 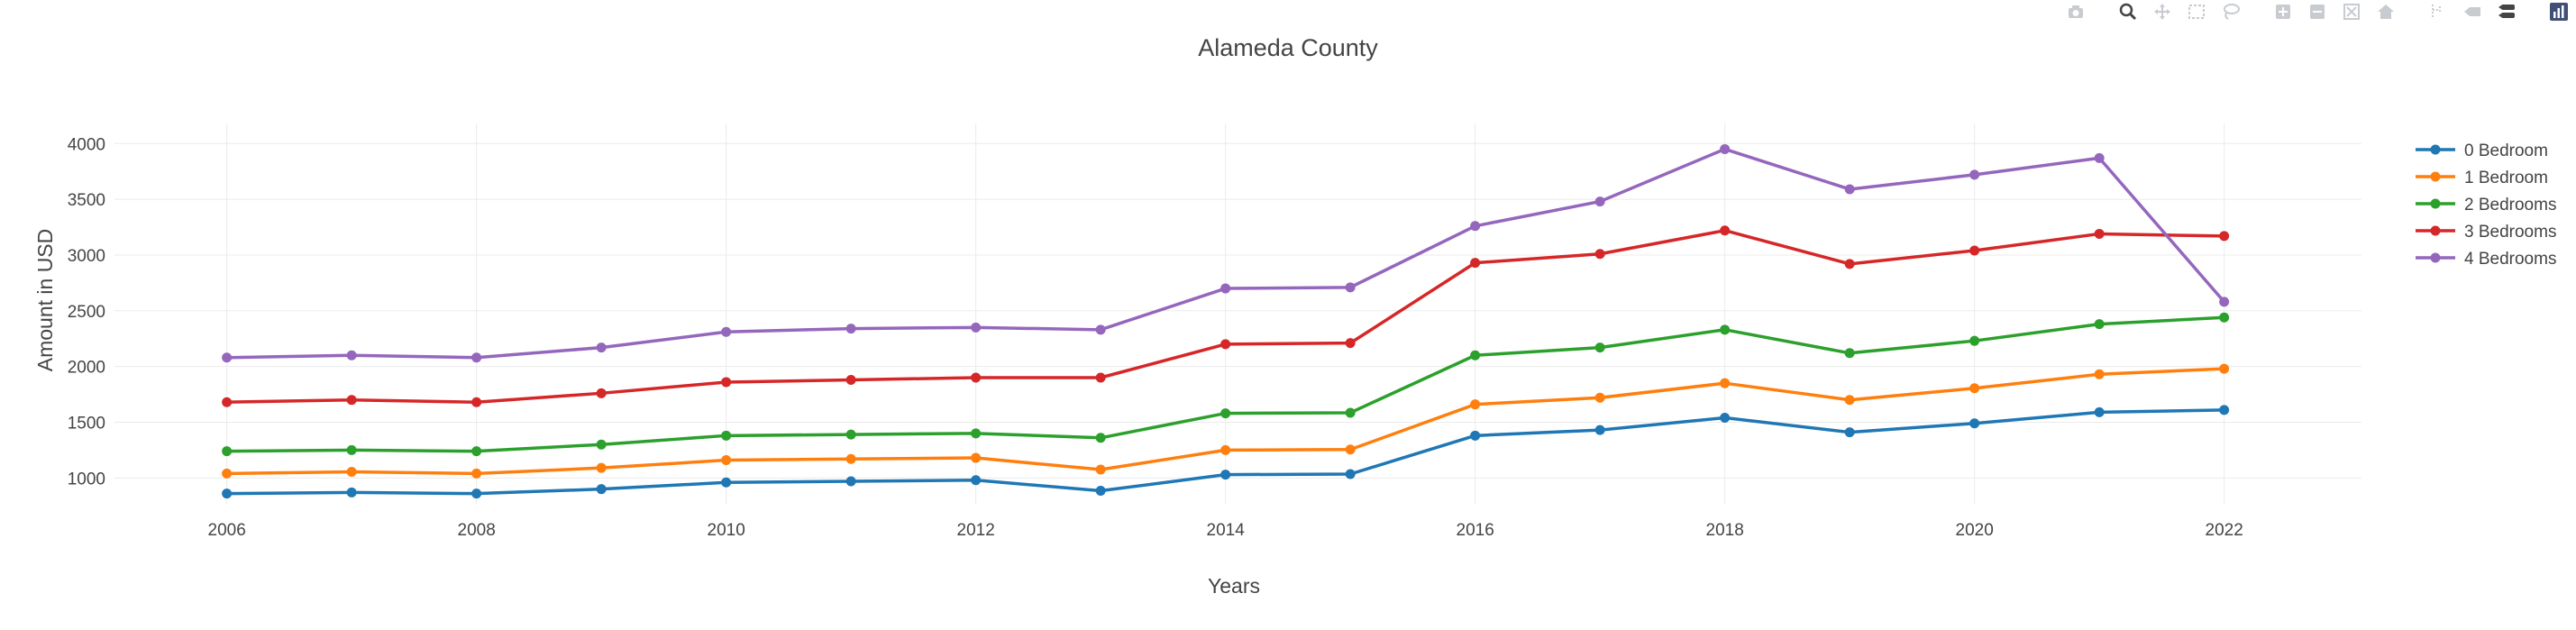 I want to click on y-tick-label: 1000, so click(x=86, y=479).